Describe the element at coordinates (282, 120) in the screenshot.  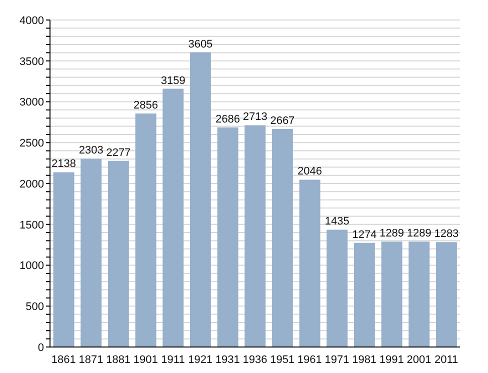
I see `data-label: 2667` at that location.